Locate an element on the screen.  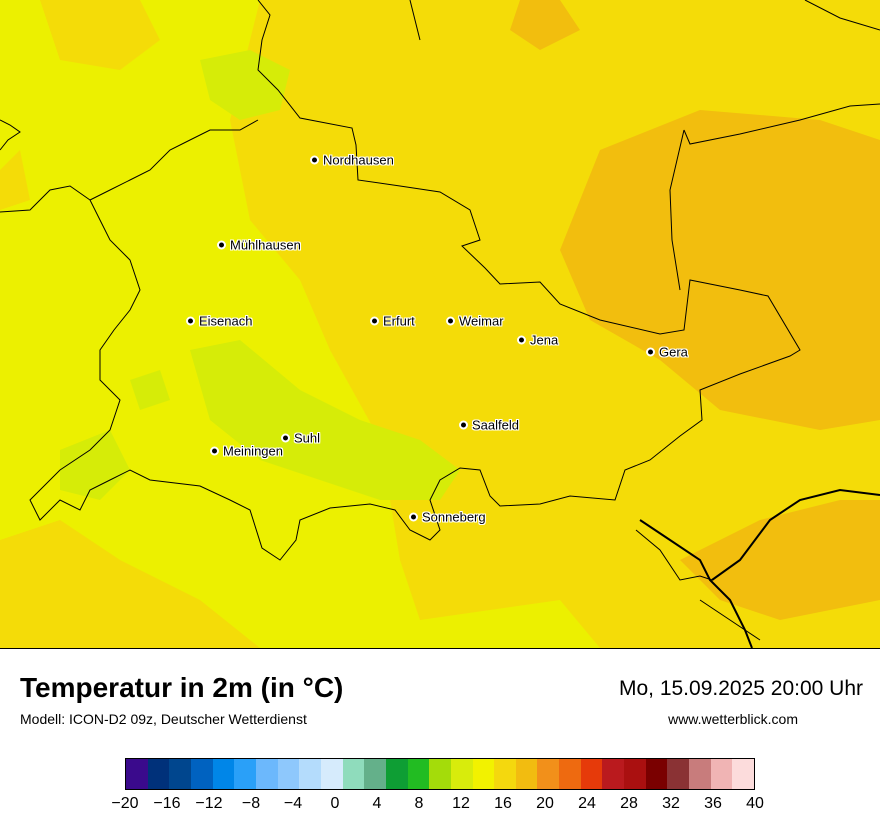
map-title: Temperatur in 2m (in °C) is located at coordinates (182, 687).